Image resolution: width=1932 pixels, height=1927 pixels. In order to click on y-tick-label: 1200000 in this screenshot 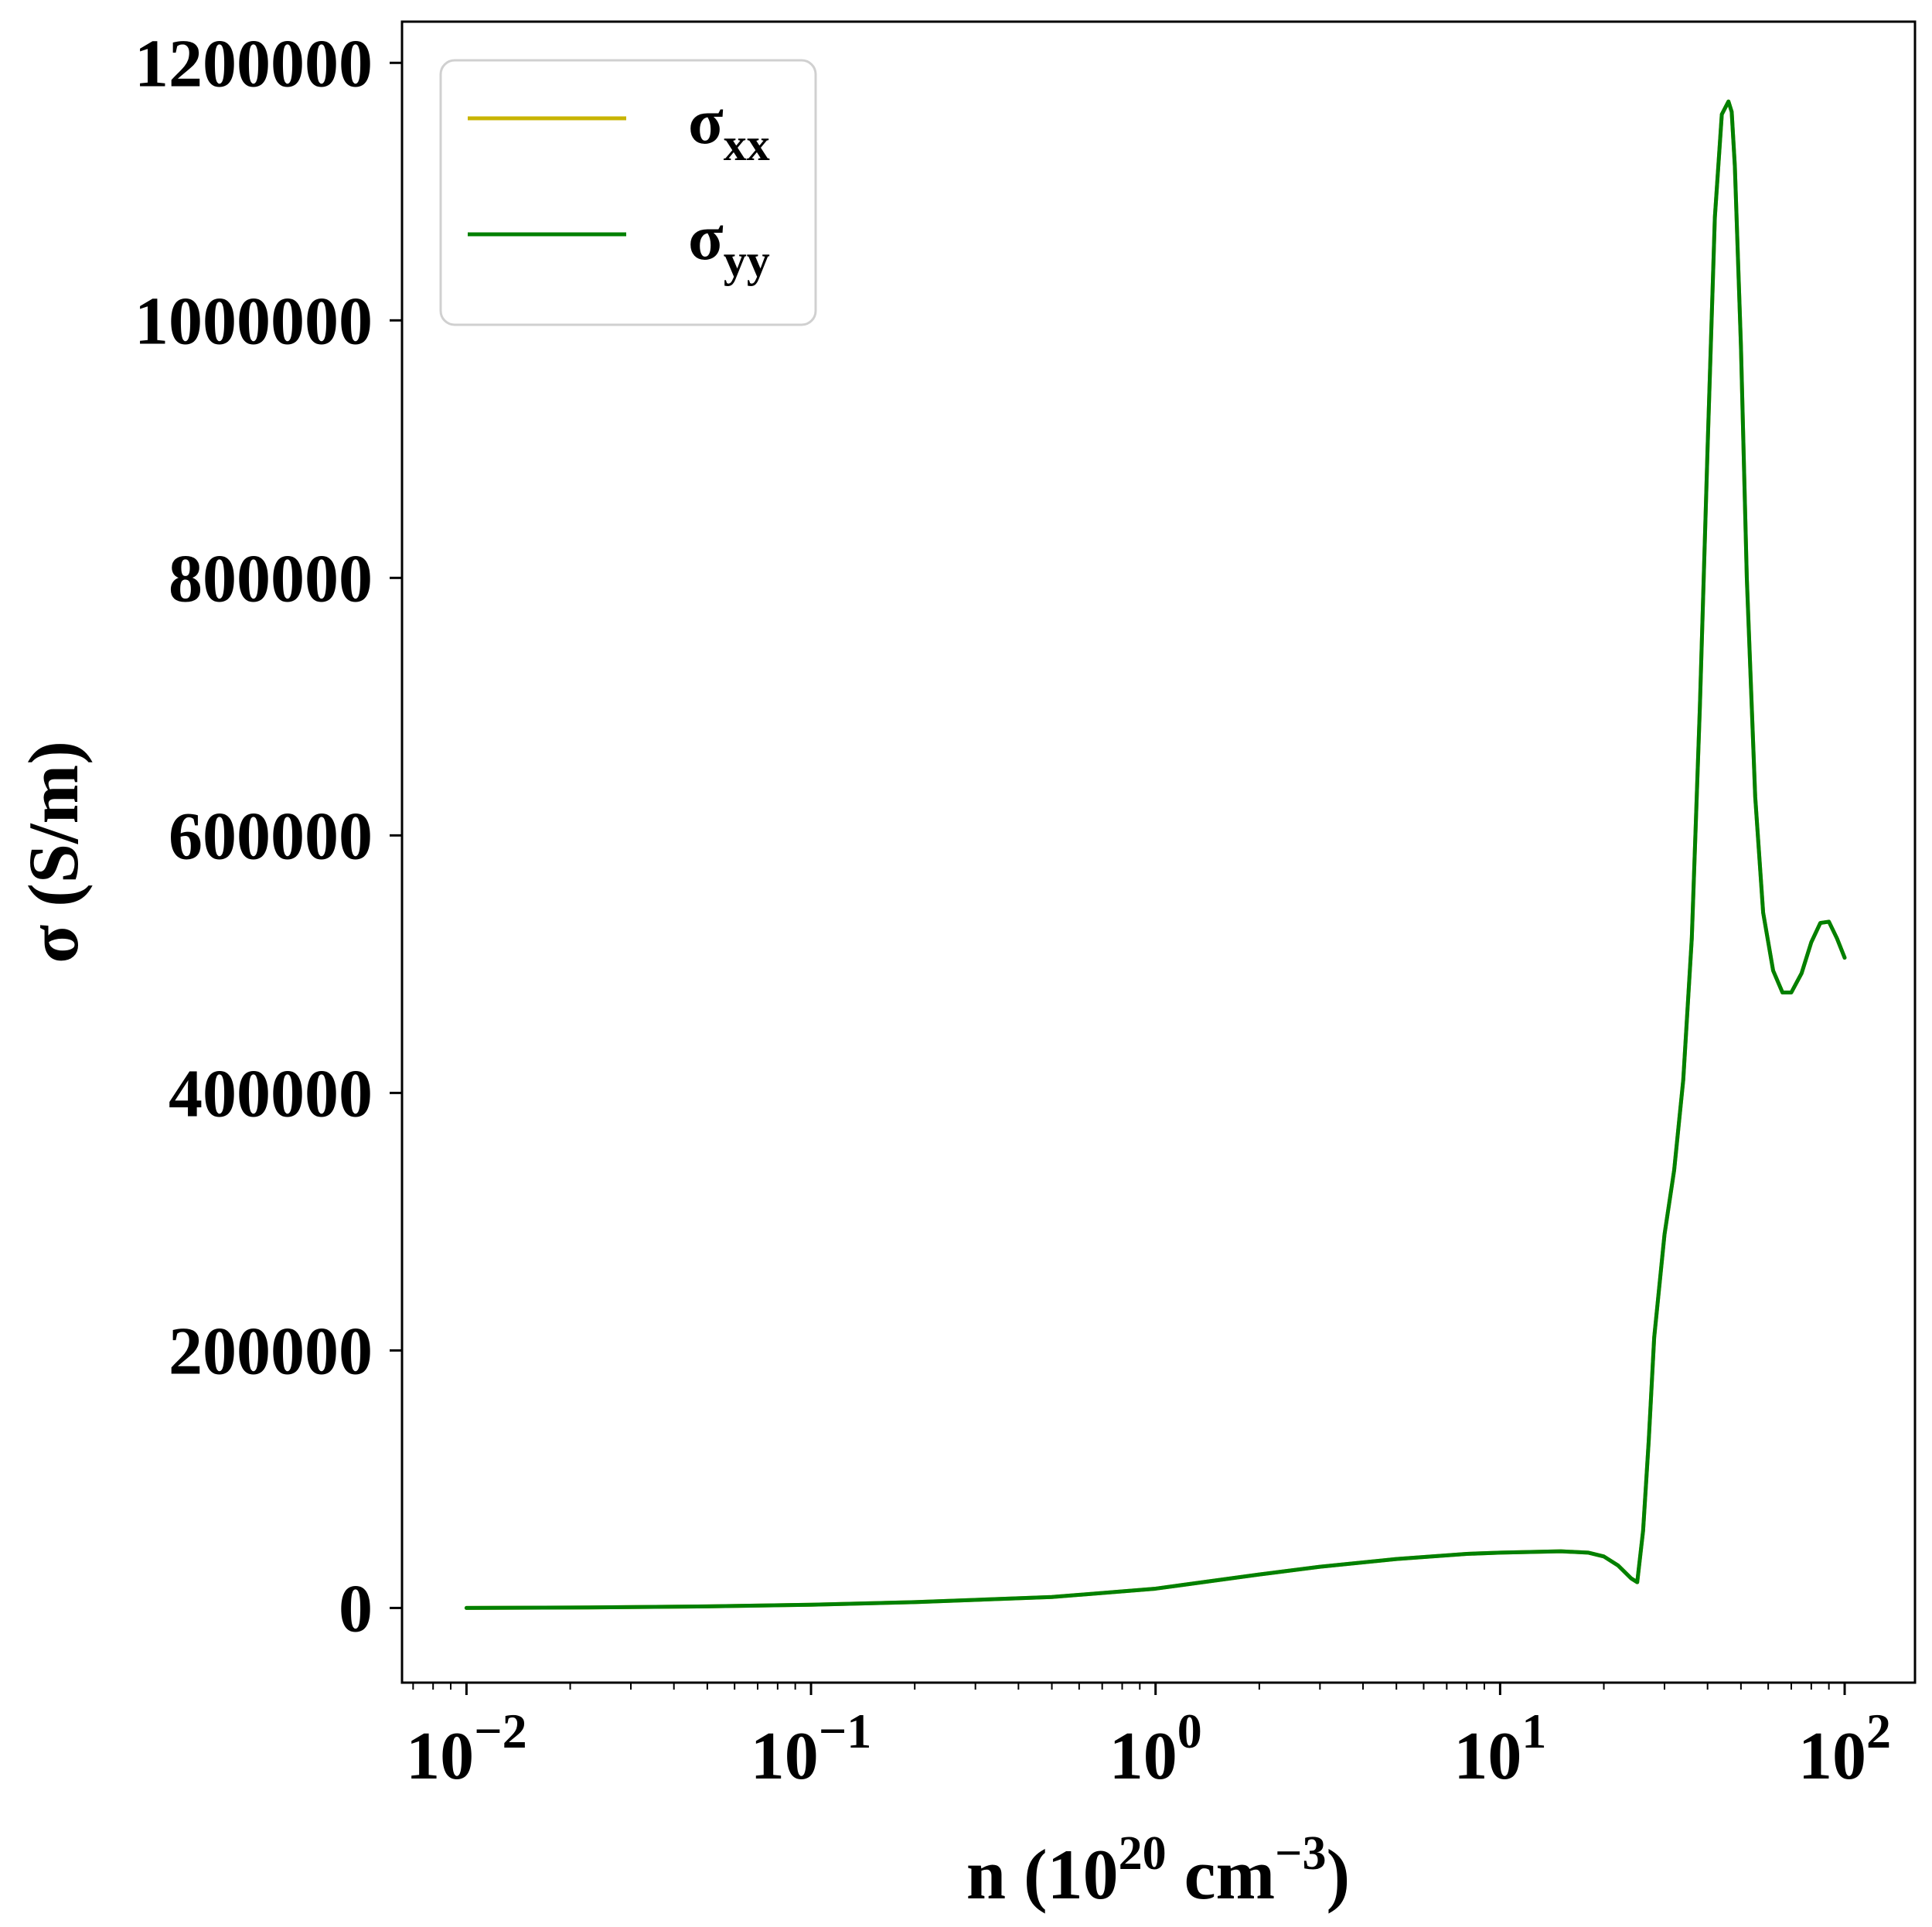, I will do `click(254, 63)`.